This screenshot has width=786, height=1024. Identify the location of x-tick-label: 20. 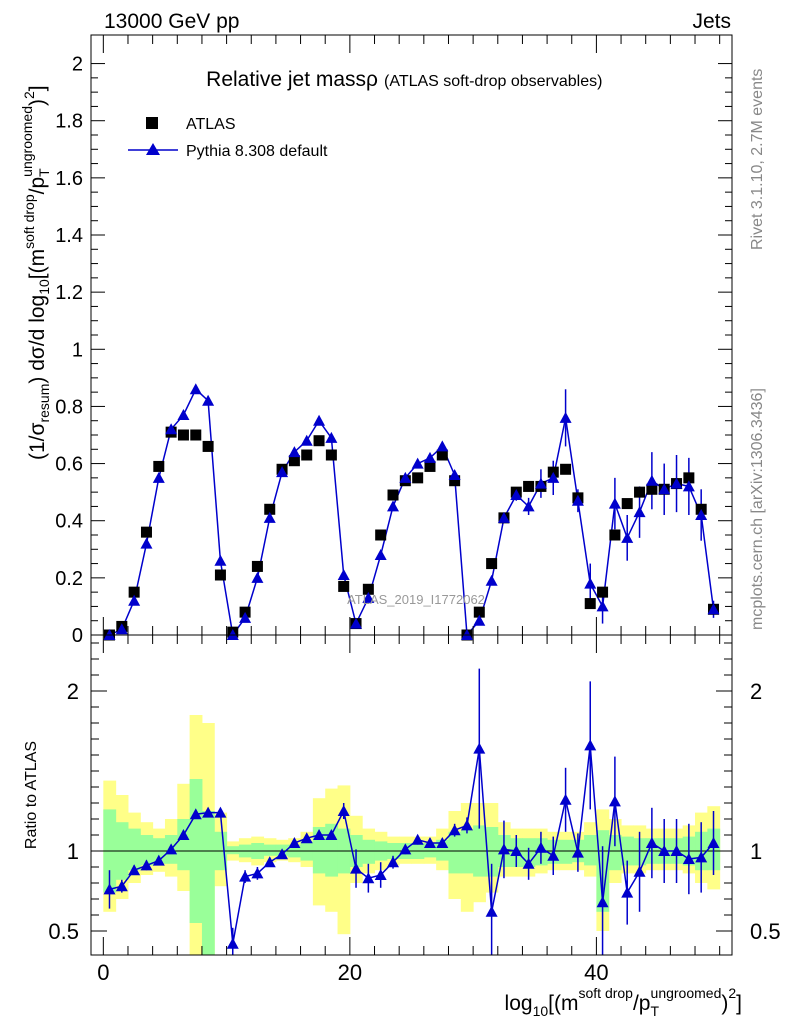
(350, 972).